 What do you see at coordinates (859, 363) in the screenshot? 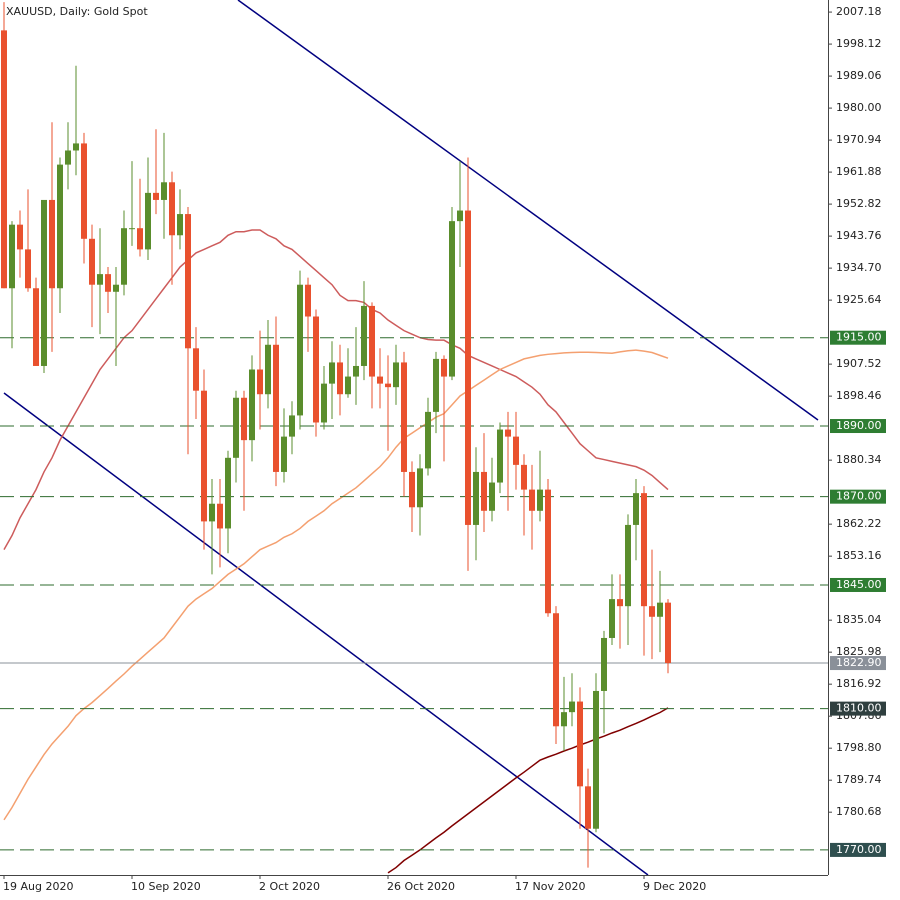
I see `y-tick-label: 1907.52` at bounding box center [859, 363].